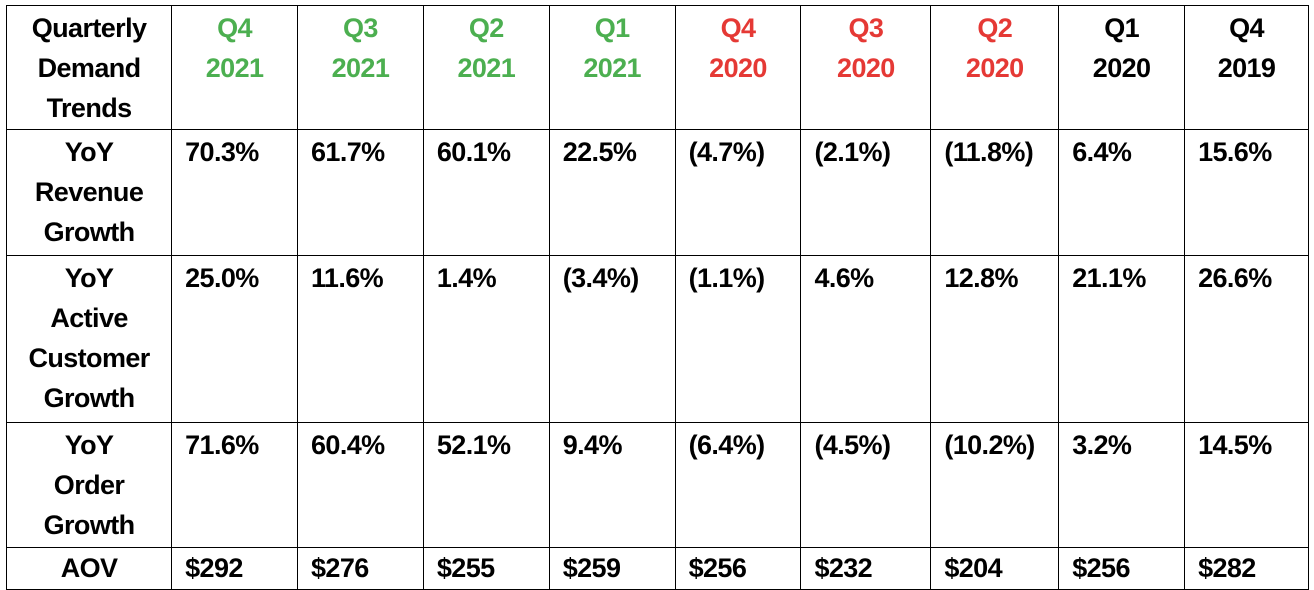 The height and width of the screenshot is (590, 1314). Describe the element at coordinates (360, 339) in the screenshot. I see `value-cell: 11.6%` at that location.